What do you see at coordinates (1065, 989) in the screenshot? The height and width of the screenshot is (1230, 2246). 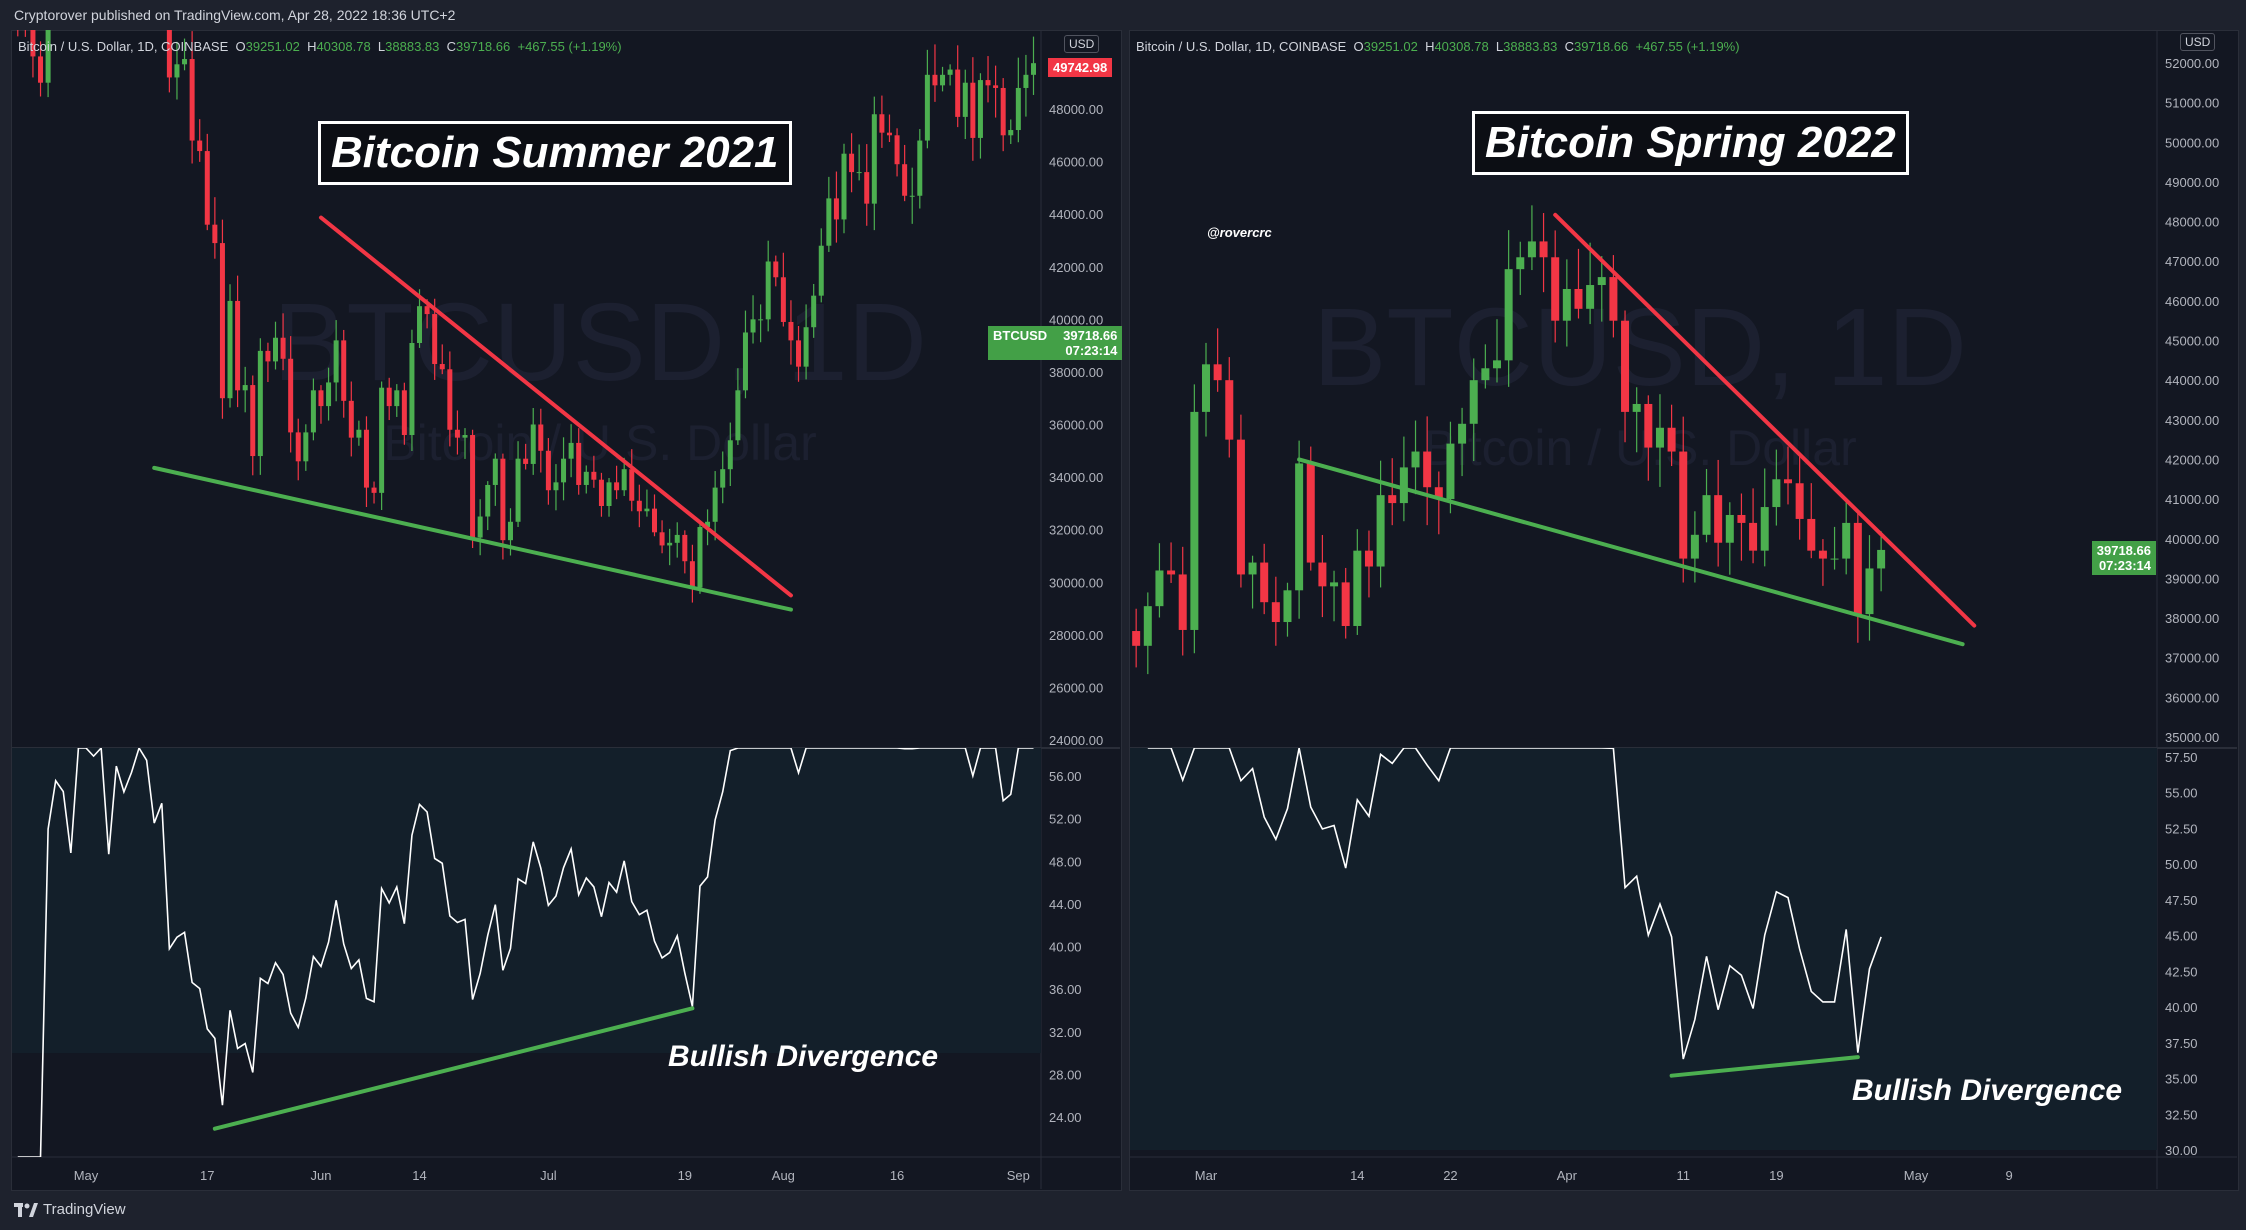 I see `rsi-tick-label: 36.00` at bounding box center [1065, 989].